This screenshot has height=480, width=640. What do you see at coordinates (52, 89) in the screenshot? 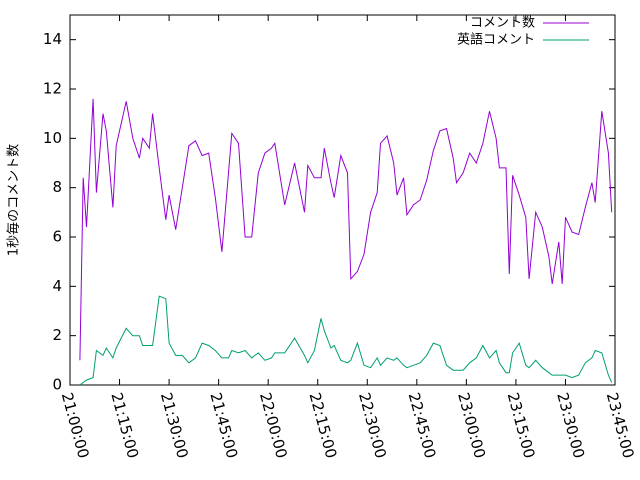
I see `y-tick-label: 12` at bounding box center [52, 89].